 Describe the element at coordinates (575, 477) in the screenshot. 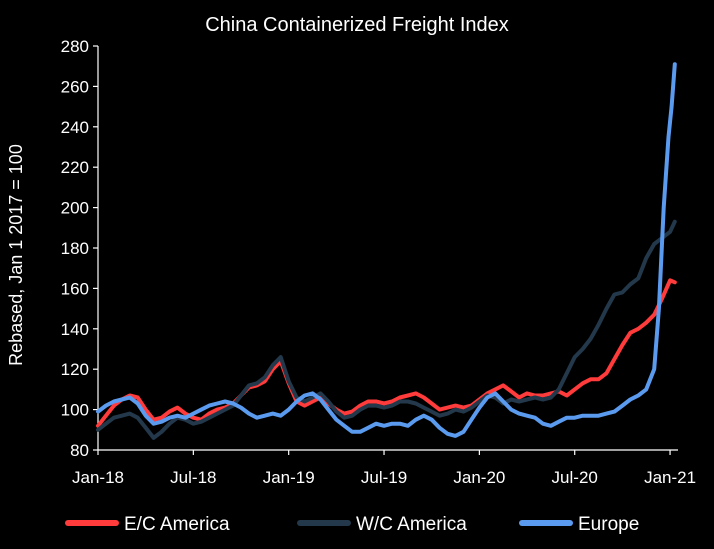

I see `x-tick-label: Jul-20` at that location.